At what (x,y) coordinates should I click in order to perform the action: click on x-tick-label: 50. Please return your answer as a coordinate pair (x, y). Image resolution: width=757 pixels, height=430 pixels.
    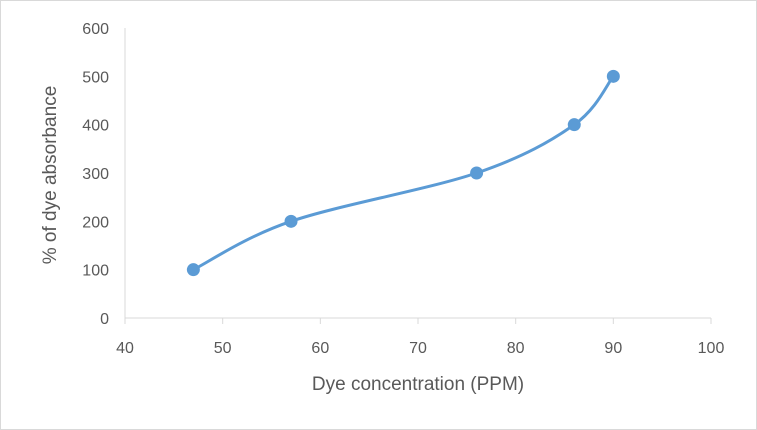
    Looking at the image, I should click on (223, 348).